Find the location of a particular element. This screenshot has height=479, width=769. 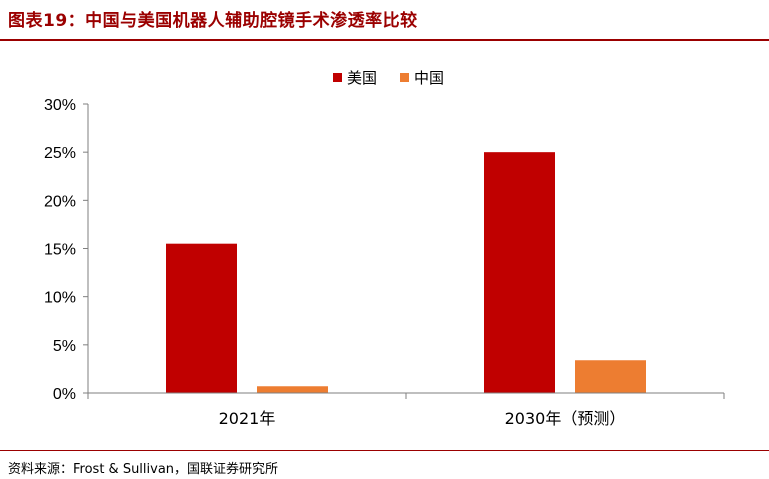

x-category-label: 2021年 is located at coordinates (247, 418).